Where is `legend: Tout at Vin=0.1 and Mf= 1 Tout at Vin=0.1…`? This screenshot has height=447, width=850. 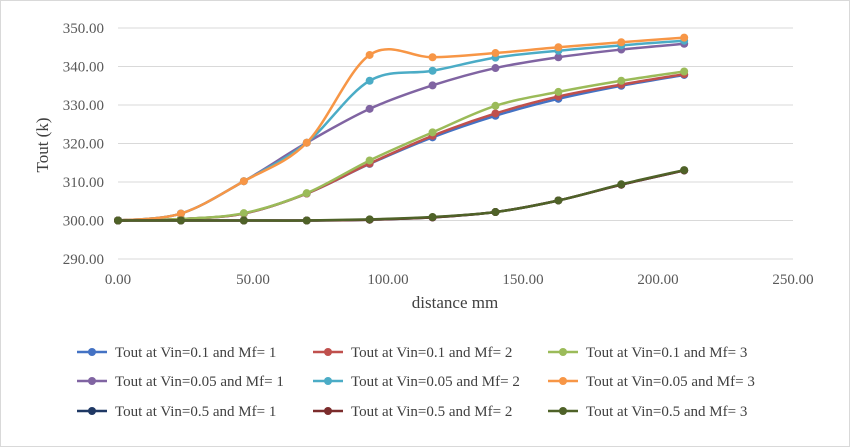
legend: Tout at Vin=0.1 and Mf= 1 Tout at Vin=0.1… is located at coordinates (416, 382).